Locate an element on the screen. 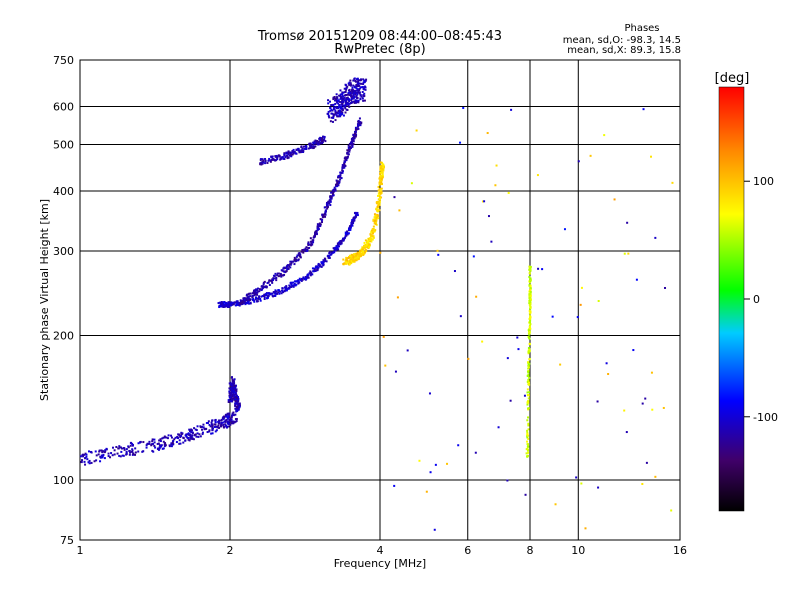 This screenshot has width=800, height=600. x-tick-label: 2 is located at coordinates (230, 550).